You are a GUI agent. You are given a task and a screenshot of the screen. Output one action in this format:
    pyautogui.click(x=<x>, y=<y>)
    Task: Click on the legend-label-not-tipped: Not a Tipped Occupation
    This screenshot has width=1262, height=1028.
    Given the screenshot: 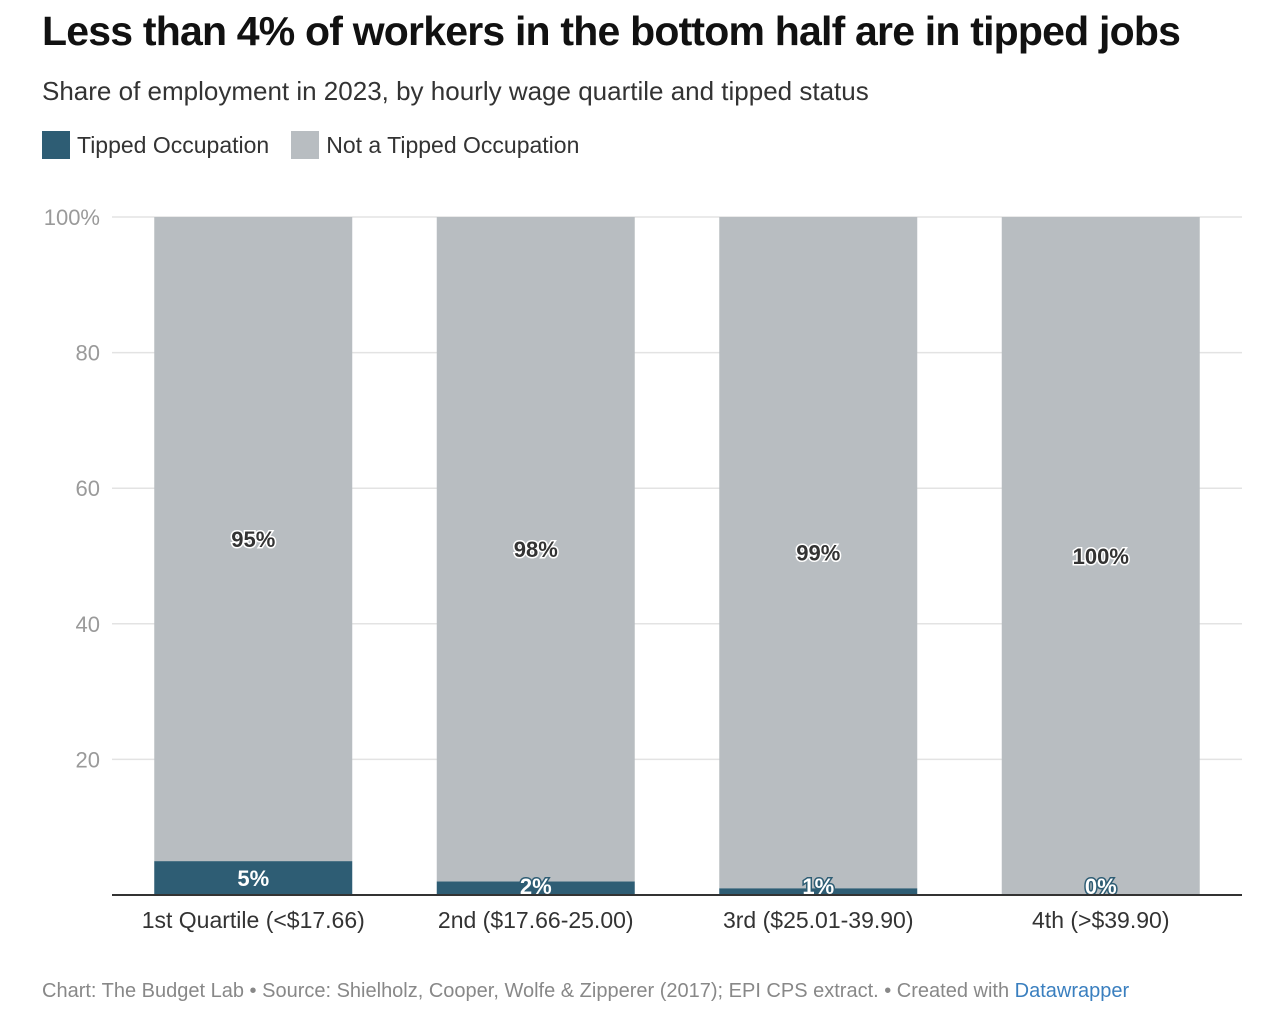 What is the action you would take?
    pyautogui.click(x=453, y=144)
    